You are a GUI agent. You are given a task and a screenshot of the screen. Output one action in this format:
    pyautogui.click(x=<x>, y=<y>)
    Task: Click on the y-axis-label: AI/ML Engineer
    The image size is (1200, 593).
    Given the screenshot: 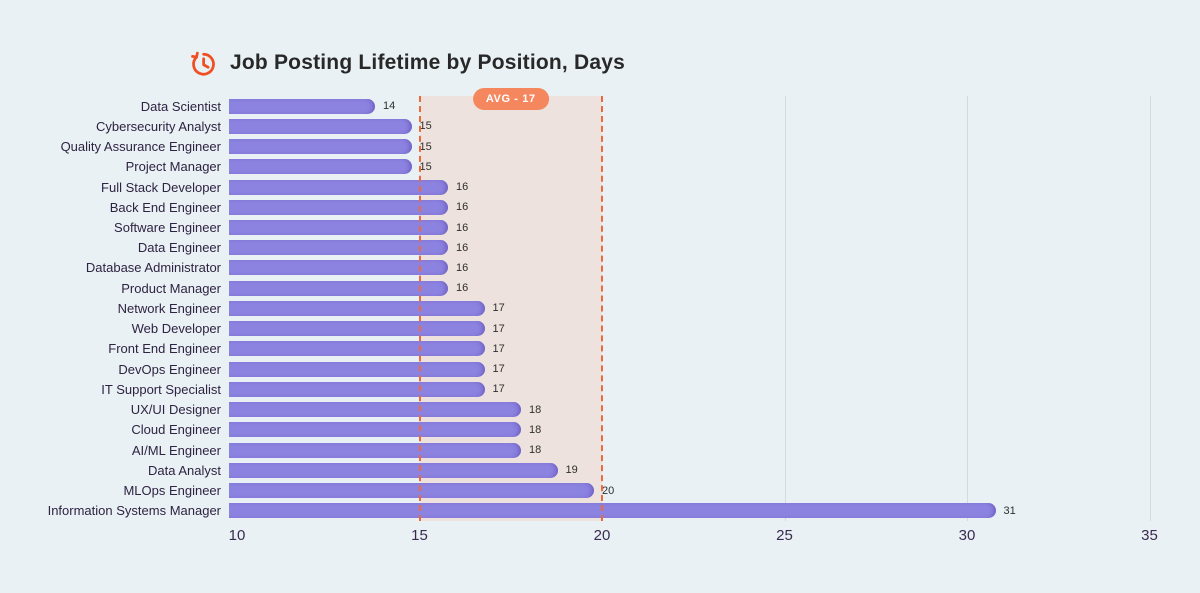 What is the action you would take?
    pyautogui.click(x=176, y=450)
    